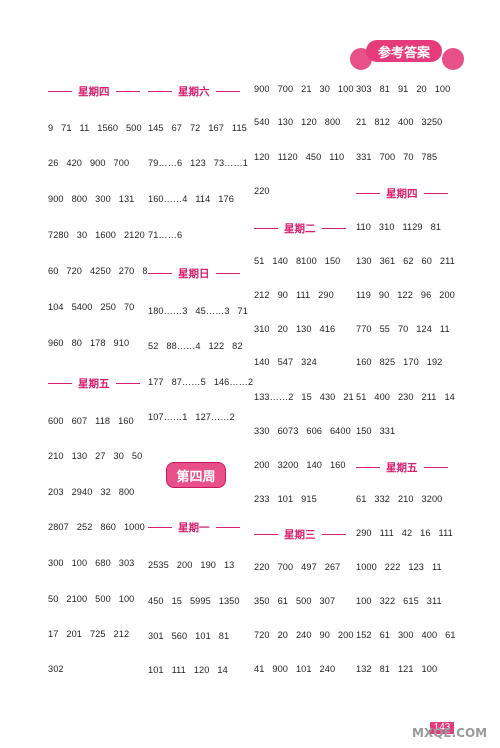 Image resolution: width=500 pixels, height=748 pixels. What do you see at coordinates (405, 261) in the screenshot?
I see `answer-row: 130 361 62 60 211` at bounding box center [405, 261].